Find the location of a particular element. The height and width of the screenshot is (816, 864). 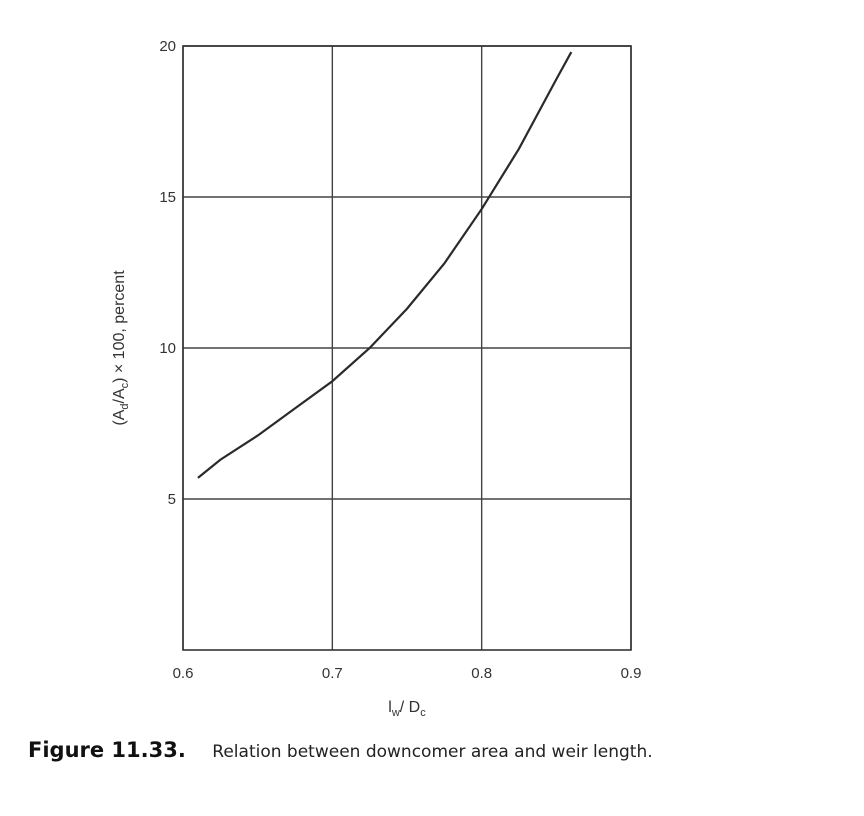

x-axis-label: lw/ Dc is located at coordinates (407, 709).